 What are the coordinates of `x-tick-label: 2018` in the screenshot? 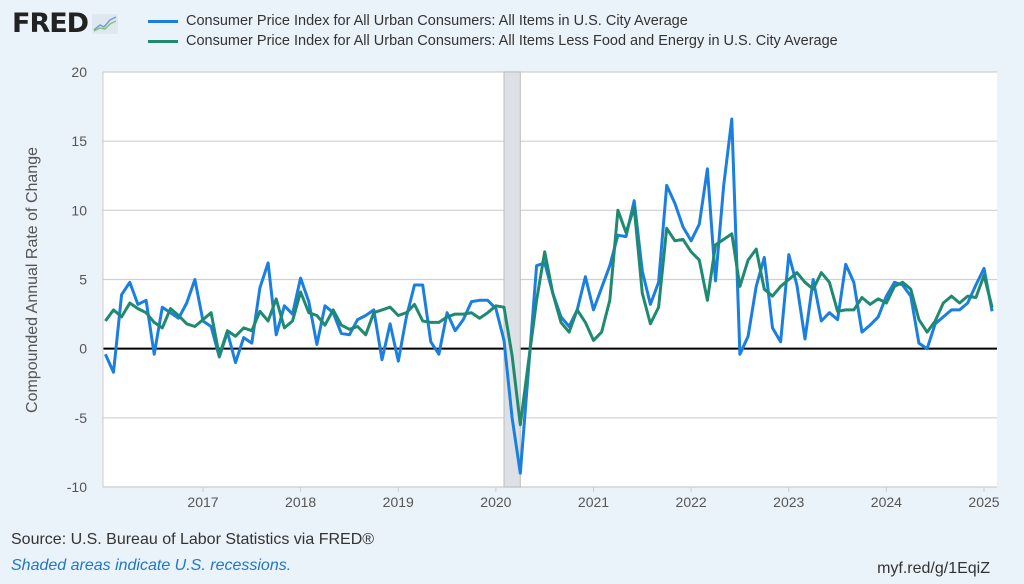 It's located at (300, 502).